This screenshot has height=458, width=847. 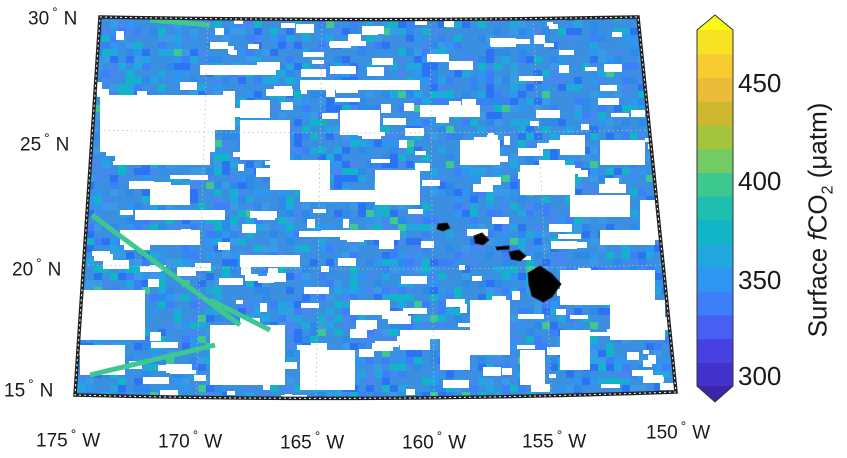 What do you see at coordinates (715, 89) in the screenshot?
I see `colorbar-segment` at bounding box center [715, 89].